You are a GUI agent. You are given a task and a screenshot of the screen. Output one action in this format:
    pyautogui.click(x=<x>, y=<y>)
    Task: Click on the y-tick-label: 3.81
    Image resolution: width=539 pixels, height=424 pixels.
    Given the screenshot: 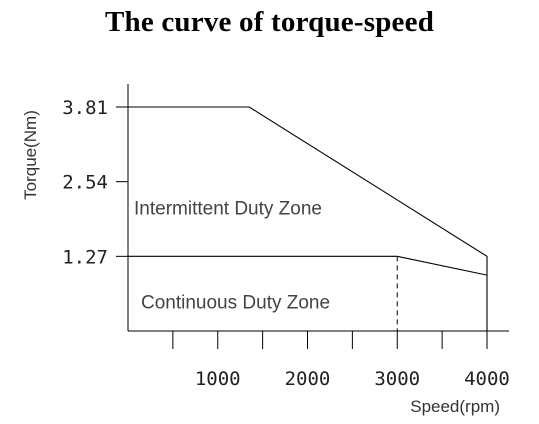 What is the action you would take?
    pyautogui.click(x=85, y=108)
    